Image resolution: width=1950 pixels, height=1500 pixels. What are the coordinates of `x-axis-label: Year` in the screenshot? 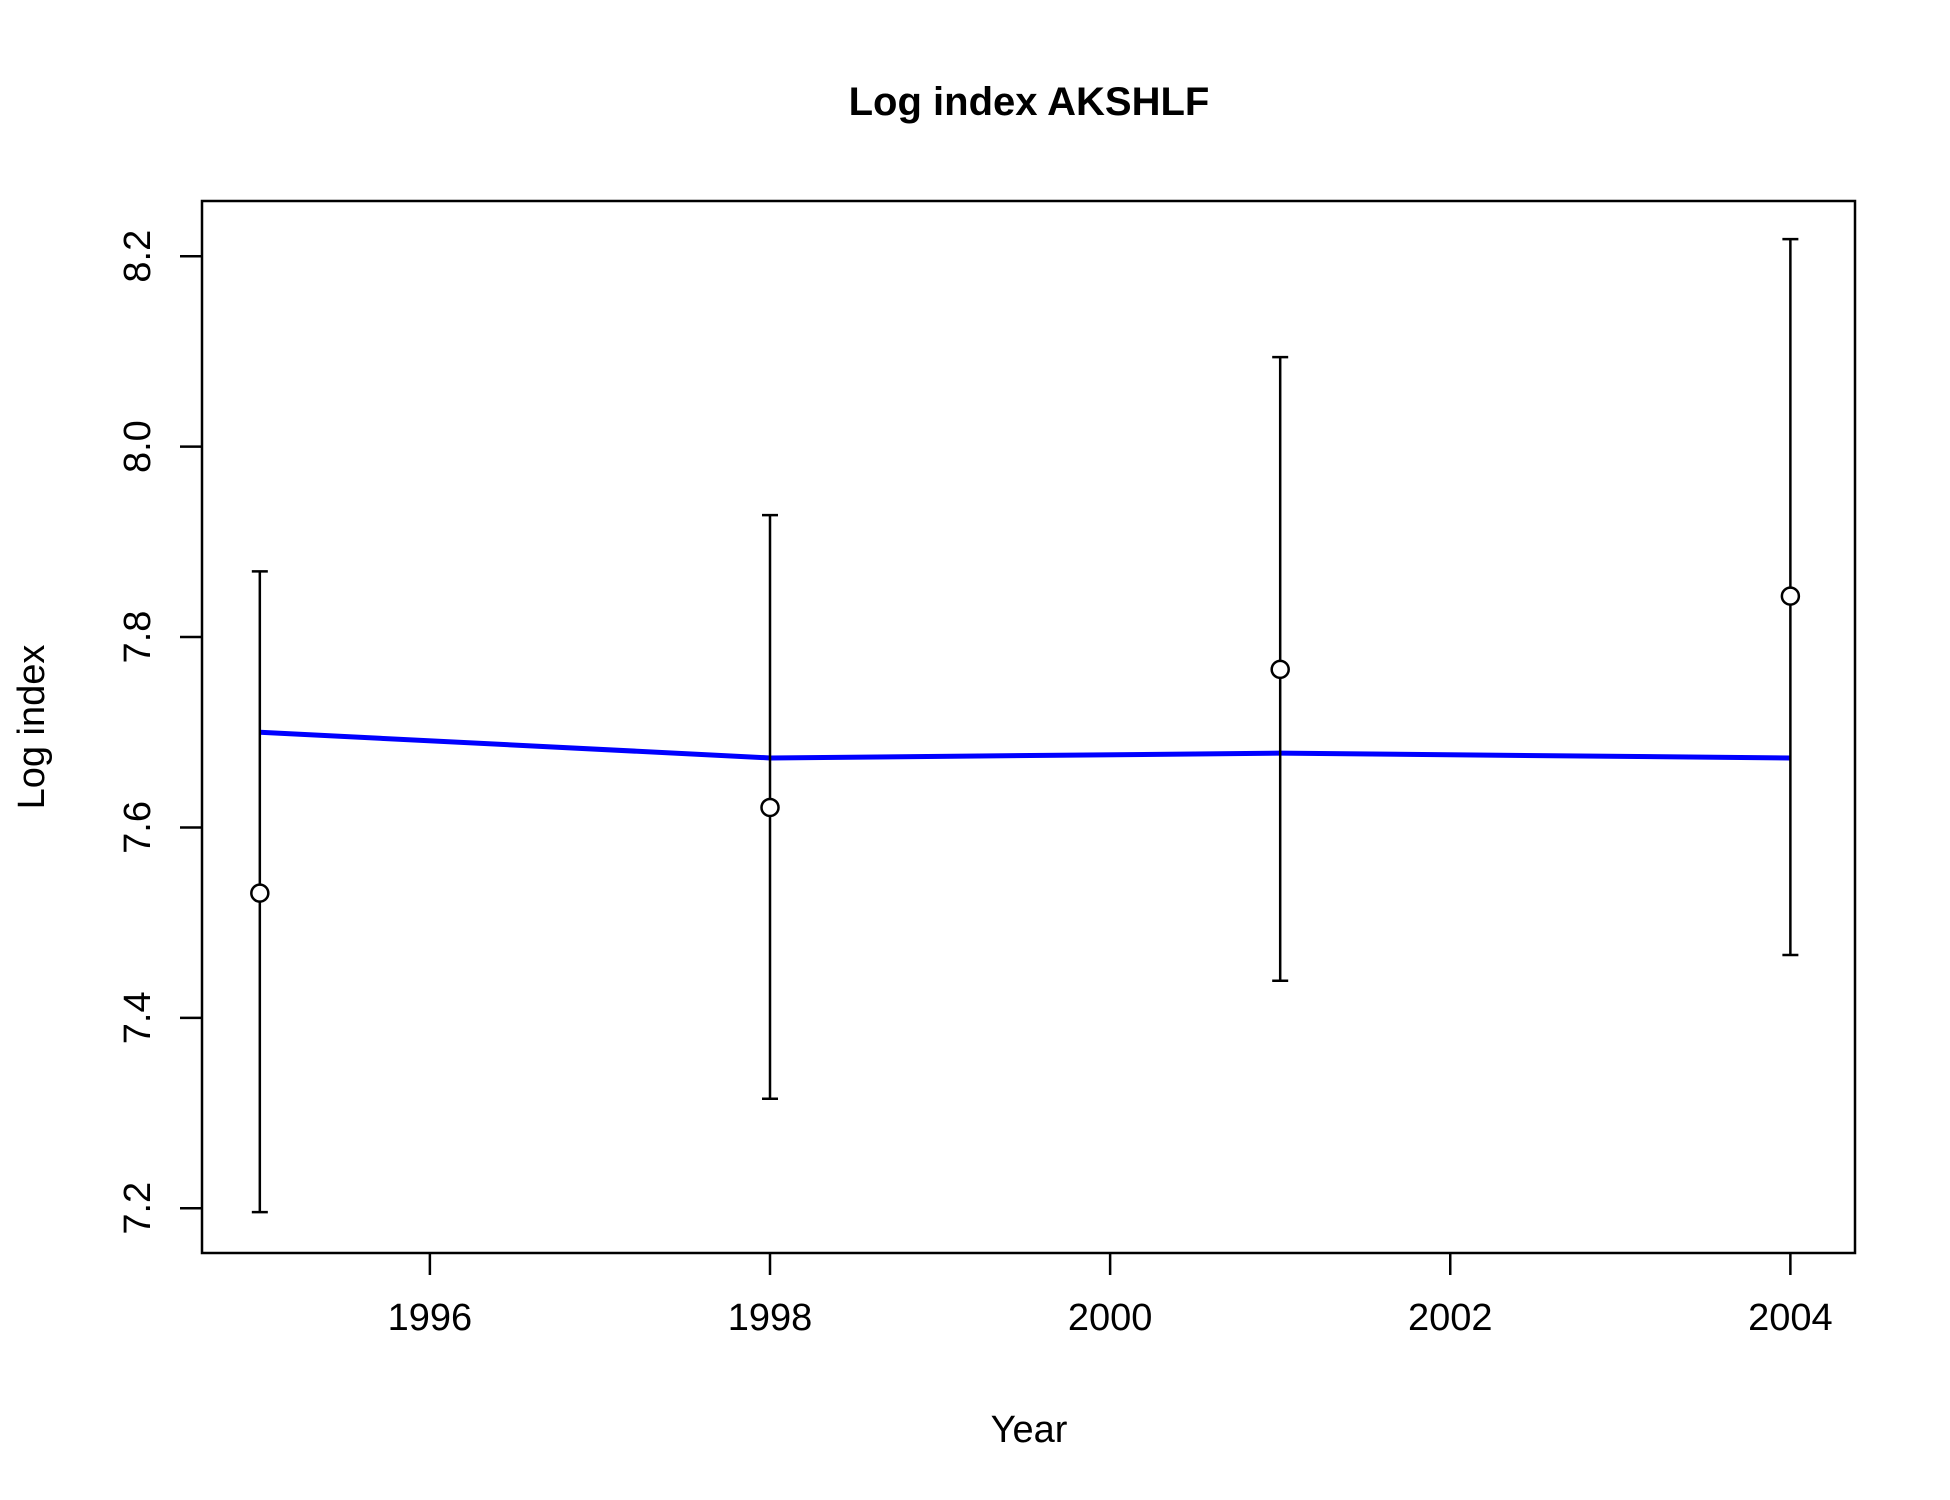 It's located at (1029, 1430).